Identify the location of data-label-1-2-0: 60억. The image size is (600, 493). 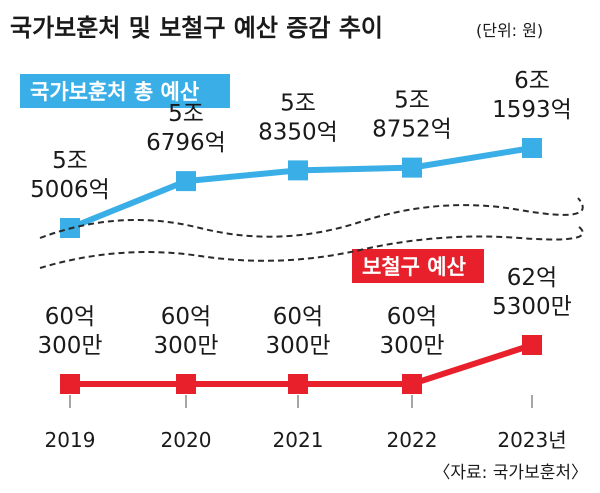
(298, 317).